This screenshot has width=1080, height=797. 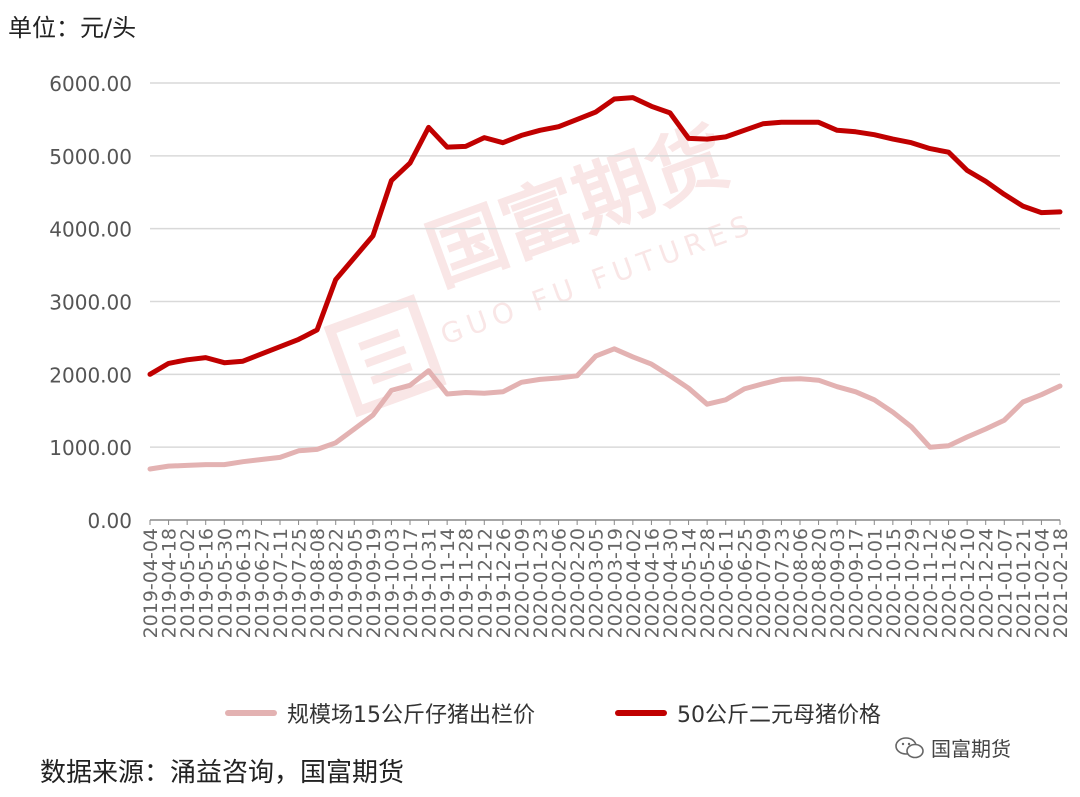 What do you see at coordinates (225, 583) in the screenshot?
I see `x-tick-label: 2019-05-30` at bounding box center [225, 583].